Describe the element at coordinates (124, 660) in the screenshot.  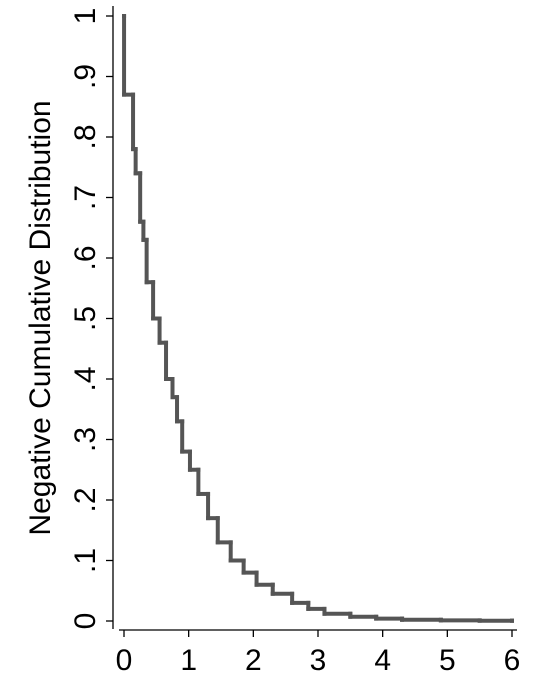
I see `x-tick-label: 0` at that location.